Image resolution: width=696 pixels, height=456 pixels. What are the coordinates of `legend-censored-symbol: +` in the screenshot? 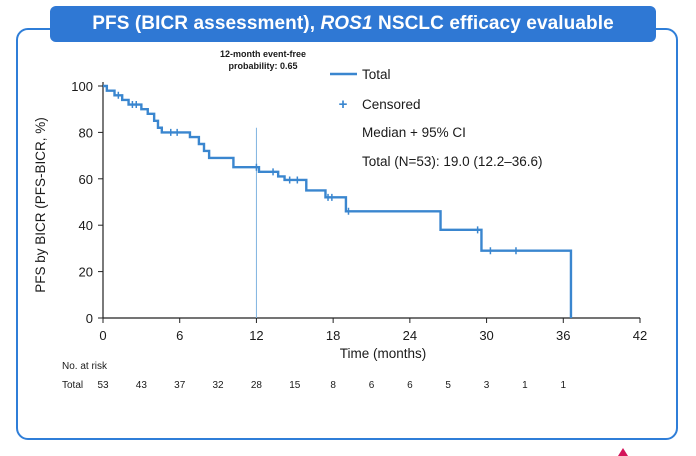 It's located at (343, 104).